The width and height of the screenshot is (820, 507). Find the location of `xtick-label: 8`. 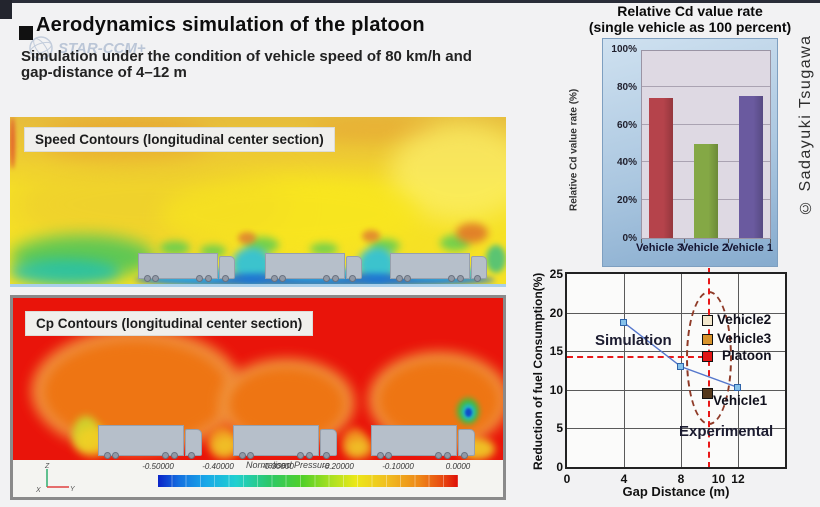

xtick-label: 8 is located at coordinates (681, 479).